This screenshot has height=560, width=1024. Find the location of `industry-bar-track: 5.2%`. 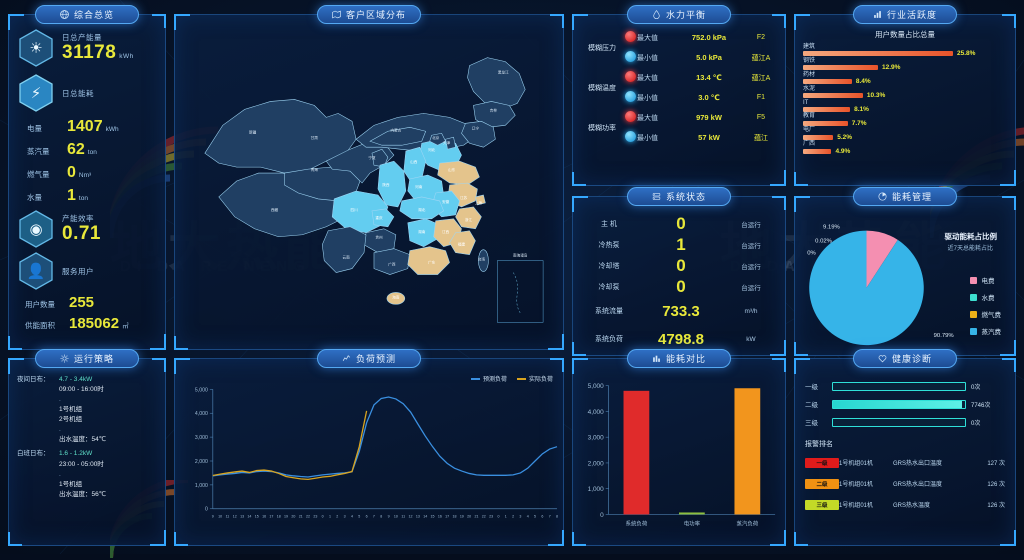

industry-bar-track: 5.2% is located at coordinates (905, 137).